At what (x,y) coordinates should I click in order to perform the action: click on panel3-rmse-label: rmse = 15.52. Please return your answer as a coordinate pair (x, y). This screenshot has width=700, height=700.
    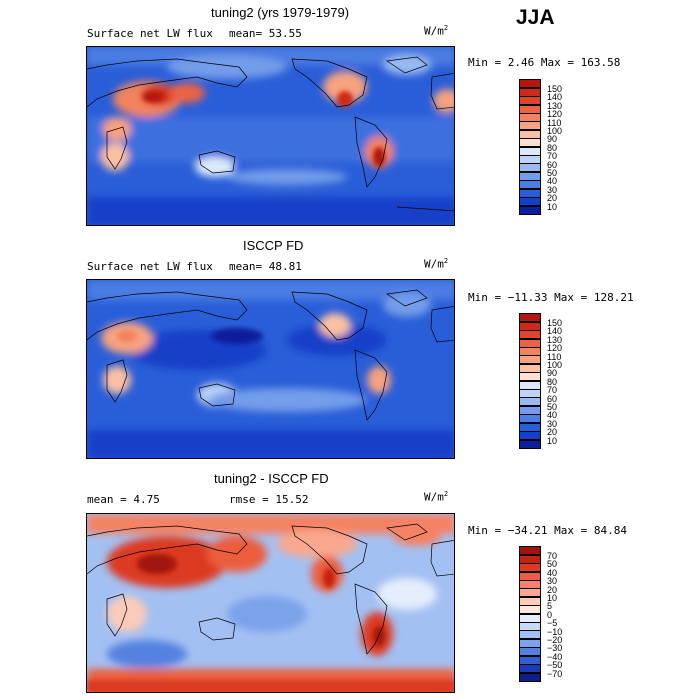
    Looking at the image, I should click on (269, 499).